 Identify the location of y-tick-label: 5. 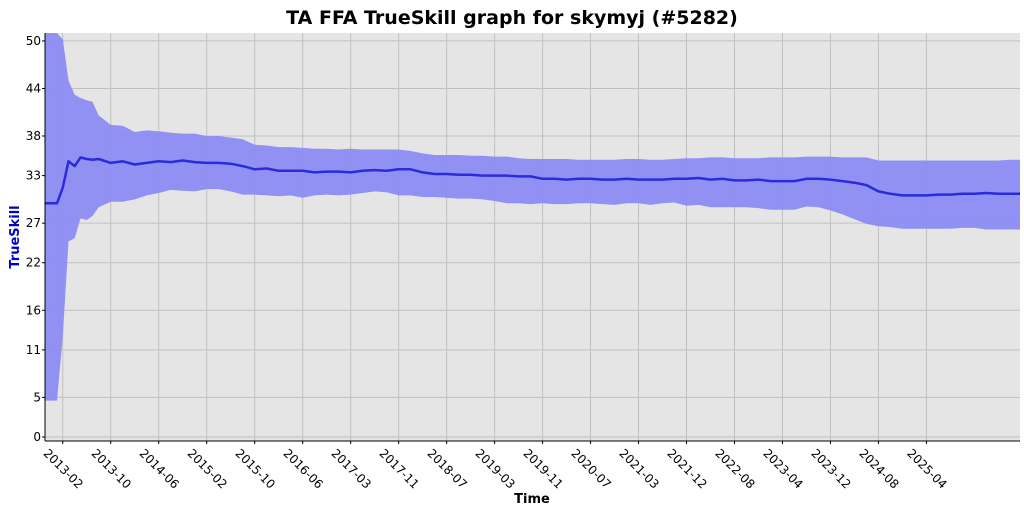
(37, 397).